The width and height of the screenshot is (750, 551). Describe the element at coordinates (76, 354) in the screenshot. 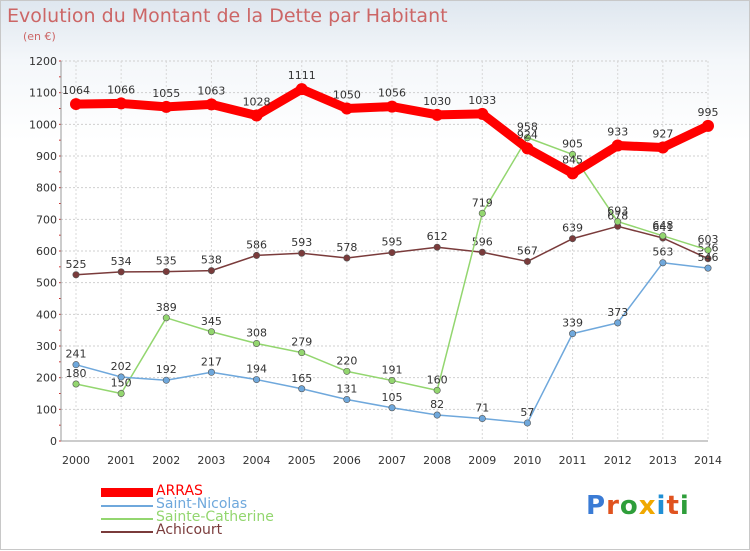

I see `data-label: 241` at that location.